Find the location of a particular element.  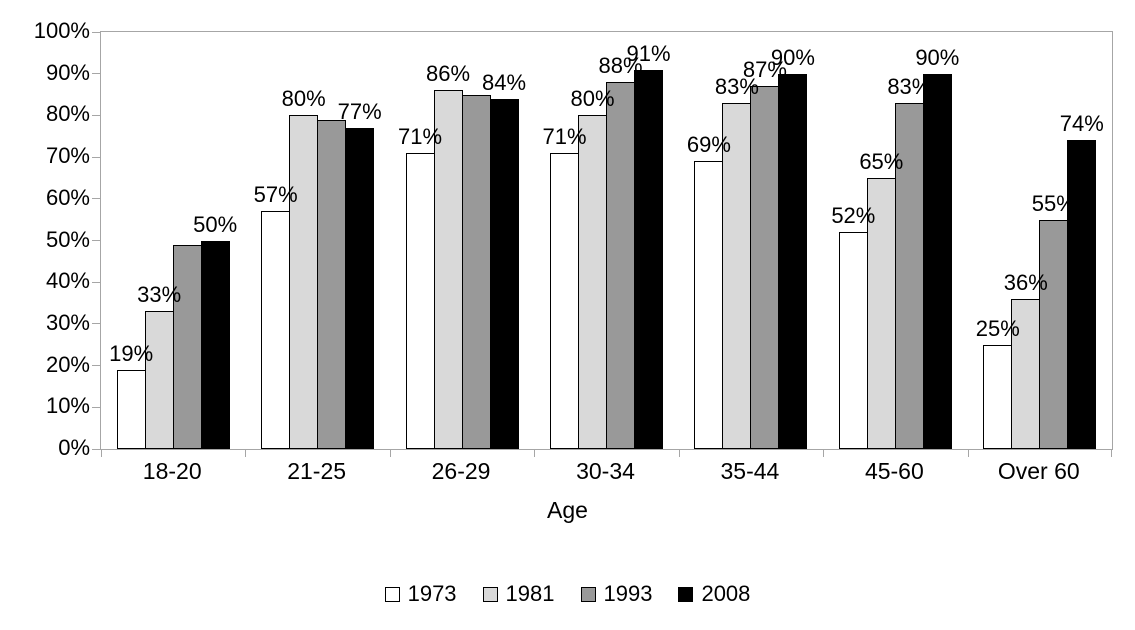

bar-value-label: 87% is located at coordinates (764, 70).